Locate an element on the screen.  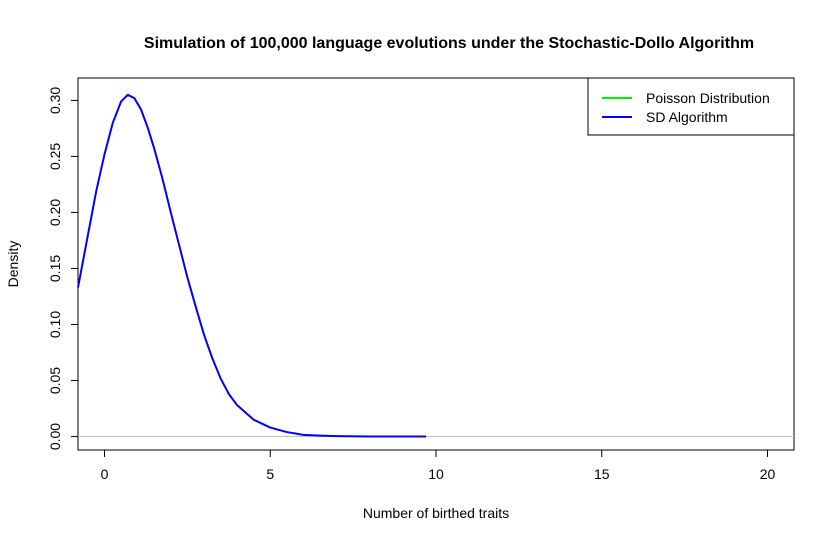
y-axis: 0.00 0.05 0.10 0.15 0.20 0.25 0.30 is located at coordinates (62, 268).